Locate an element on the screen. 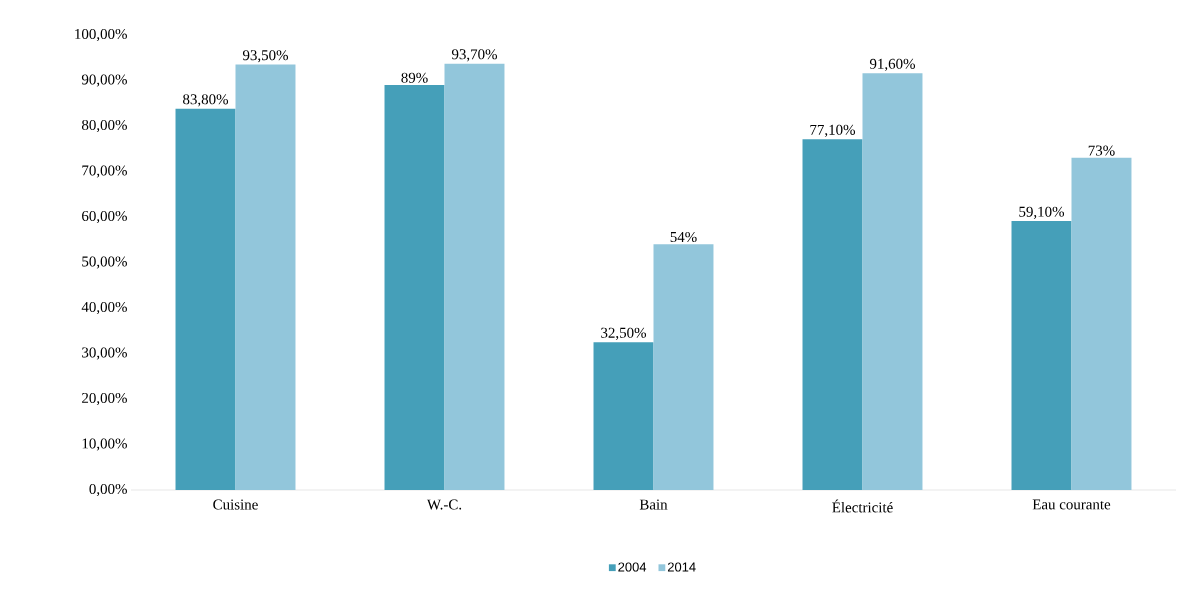 The image size is (1193, 595). x-tick-label: Électricité is located at coordinates (862, 506).